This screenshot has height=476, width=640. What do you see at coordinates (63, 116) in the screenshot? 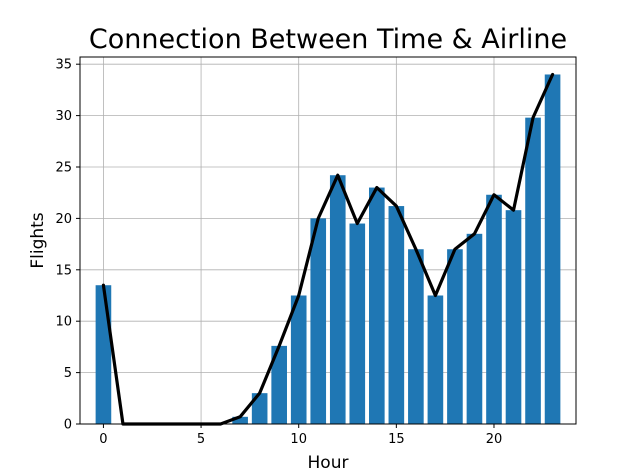
I see `y-tick-label: 30` at bounding box center [63, 116].